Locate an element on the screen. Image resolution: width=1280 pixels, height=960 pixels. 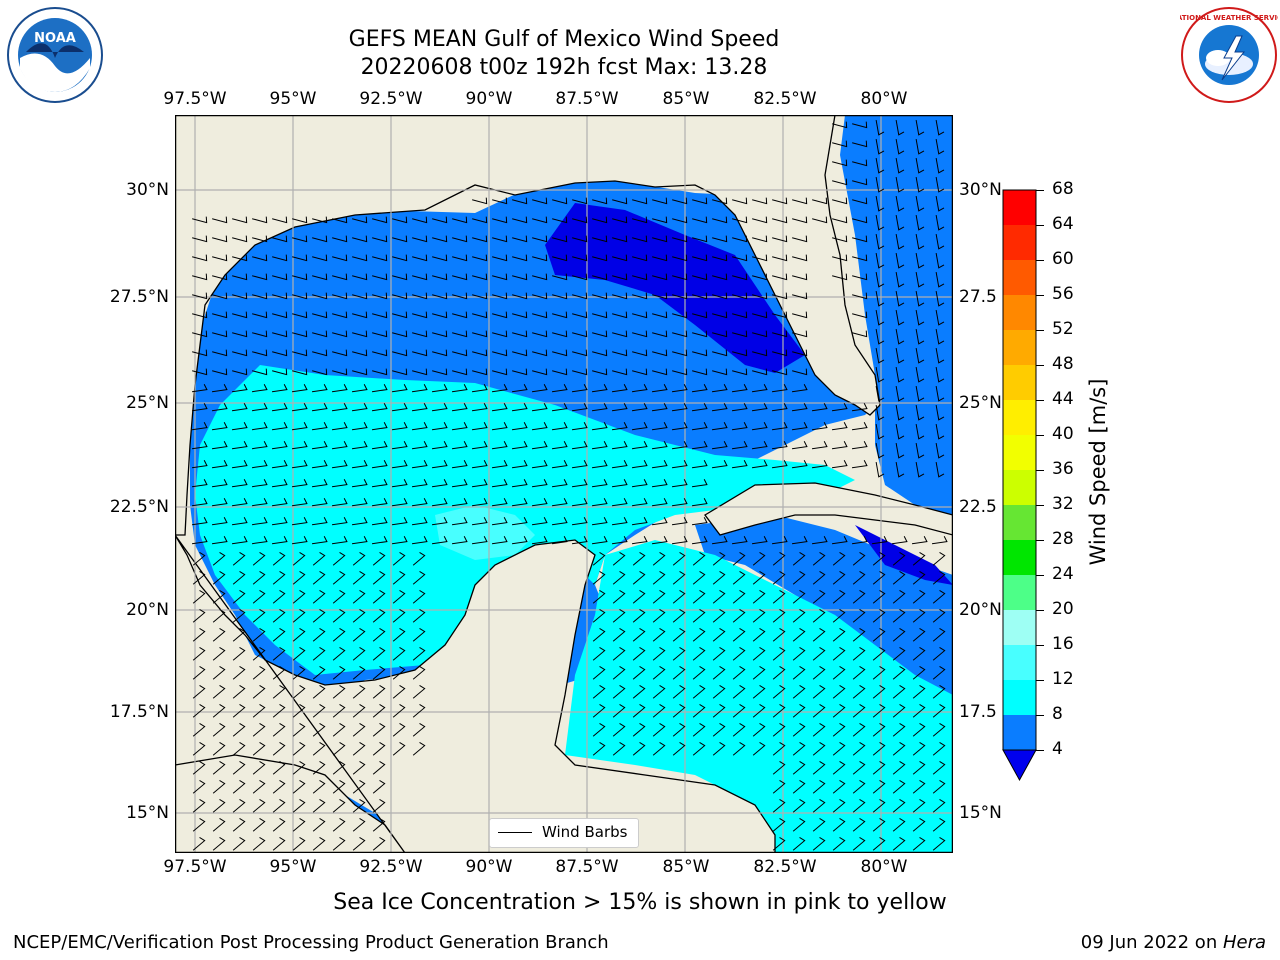
lon-tick-bottom: 97.5°W is located at coordinates (195, 867).